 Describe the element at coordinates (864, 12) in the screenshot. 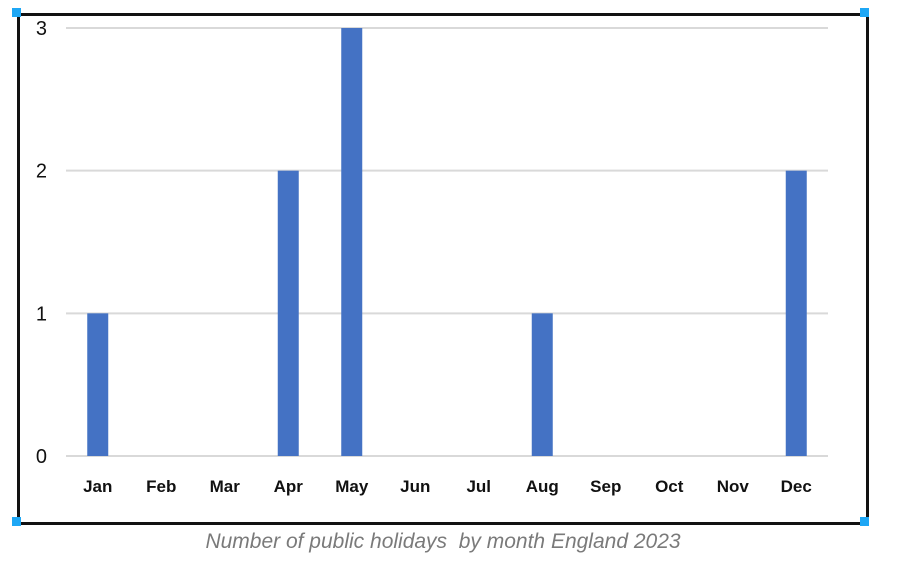

I see `resize-handle-top-right` at that location.